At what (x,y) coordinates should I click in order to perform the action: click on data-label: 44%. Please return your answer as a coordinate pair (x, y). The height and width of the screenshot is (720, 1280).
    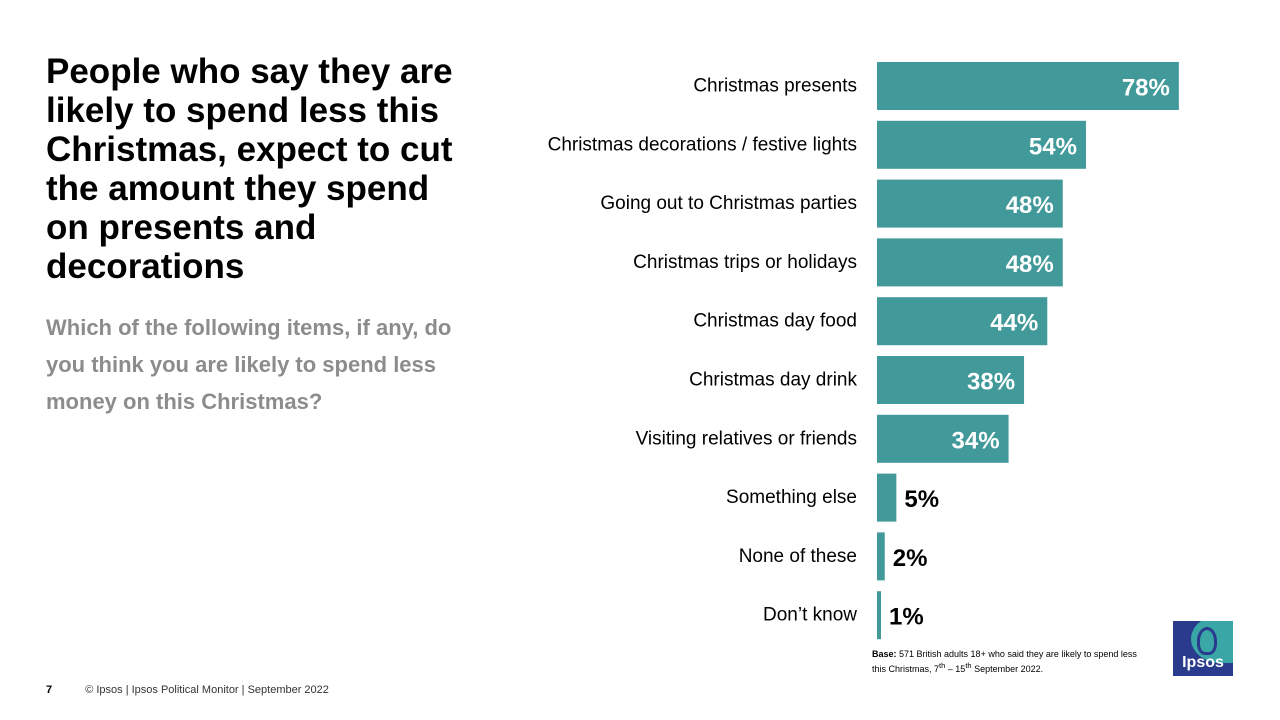
    Looking at the image, I should click on (1014, 323).